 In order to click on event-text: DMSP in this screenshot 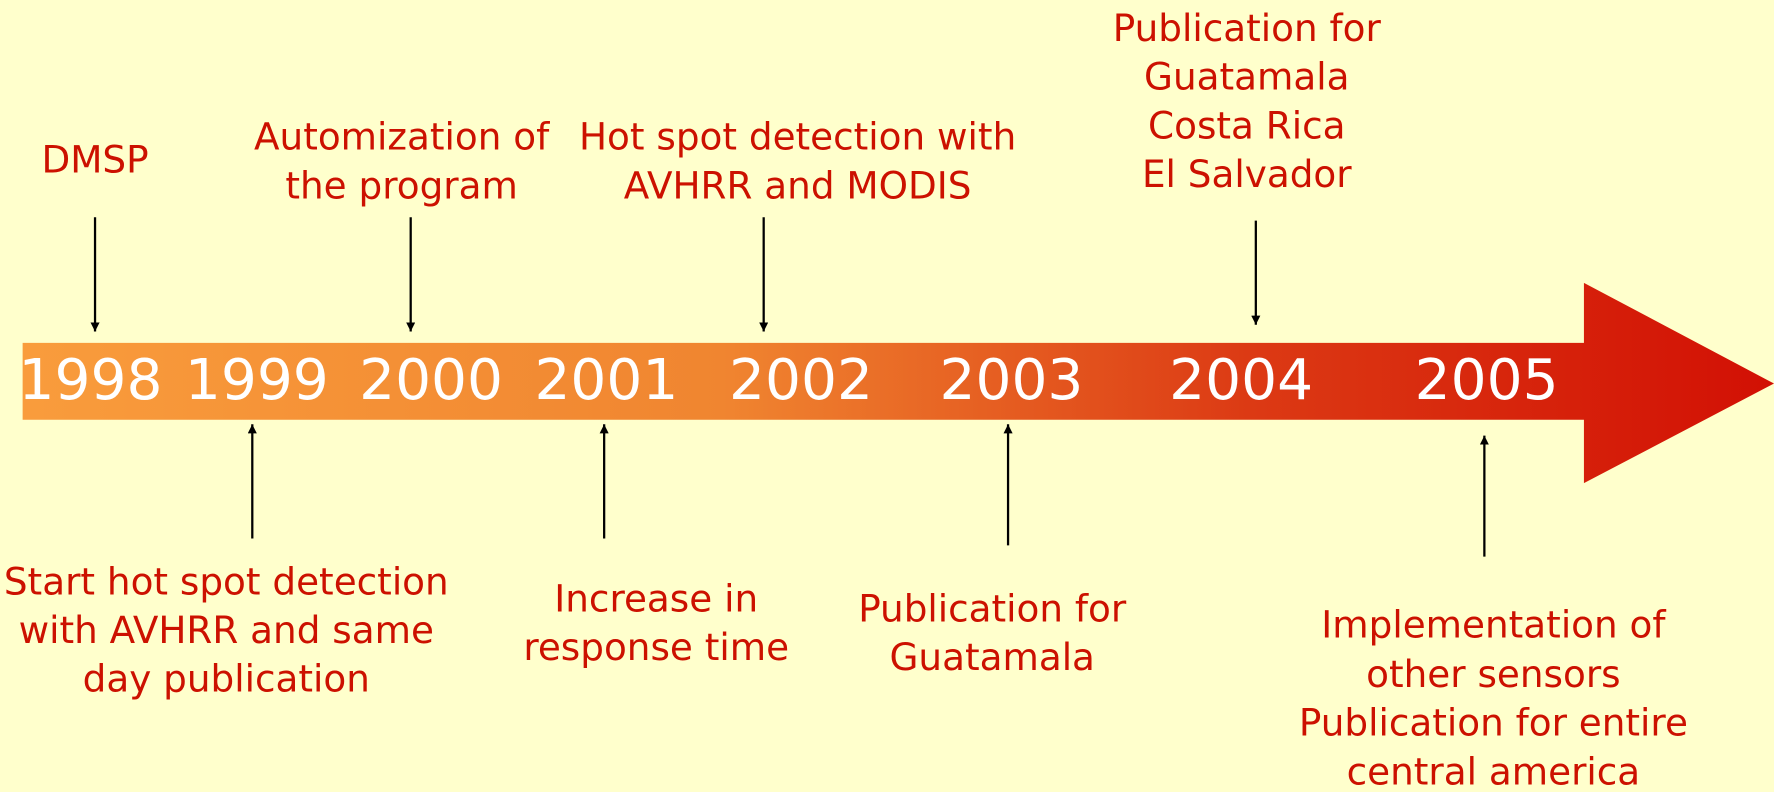, I will do `click(94, 159)`.